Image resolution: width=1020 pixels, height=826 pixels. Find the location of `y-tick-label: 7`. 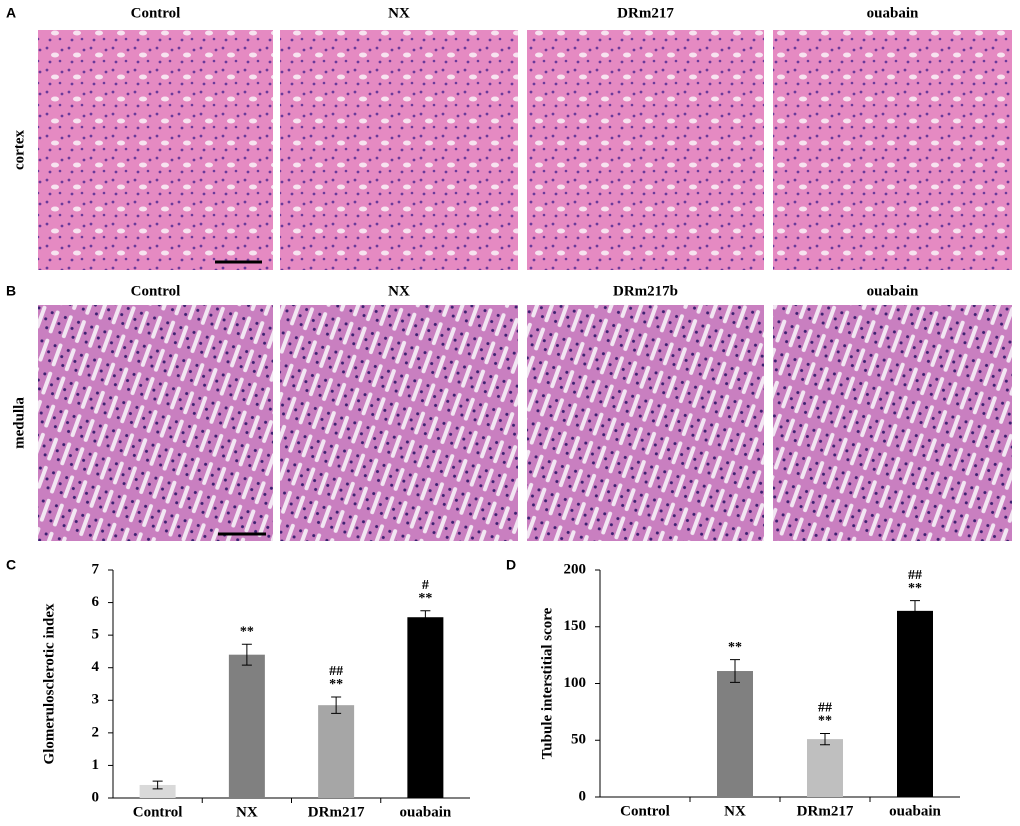

y-tick-label: 7 is located at coordinates (96, 569).